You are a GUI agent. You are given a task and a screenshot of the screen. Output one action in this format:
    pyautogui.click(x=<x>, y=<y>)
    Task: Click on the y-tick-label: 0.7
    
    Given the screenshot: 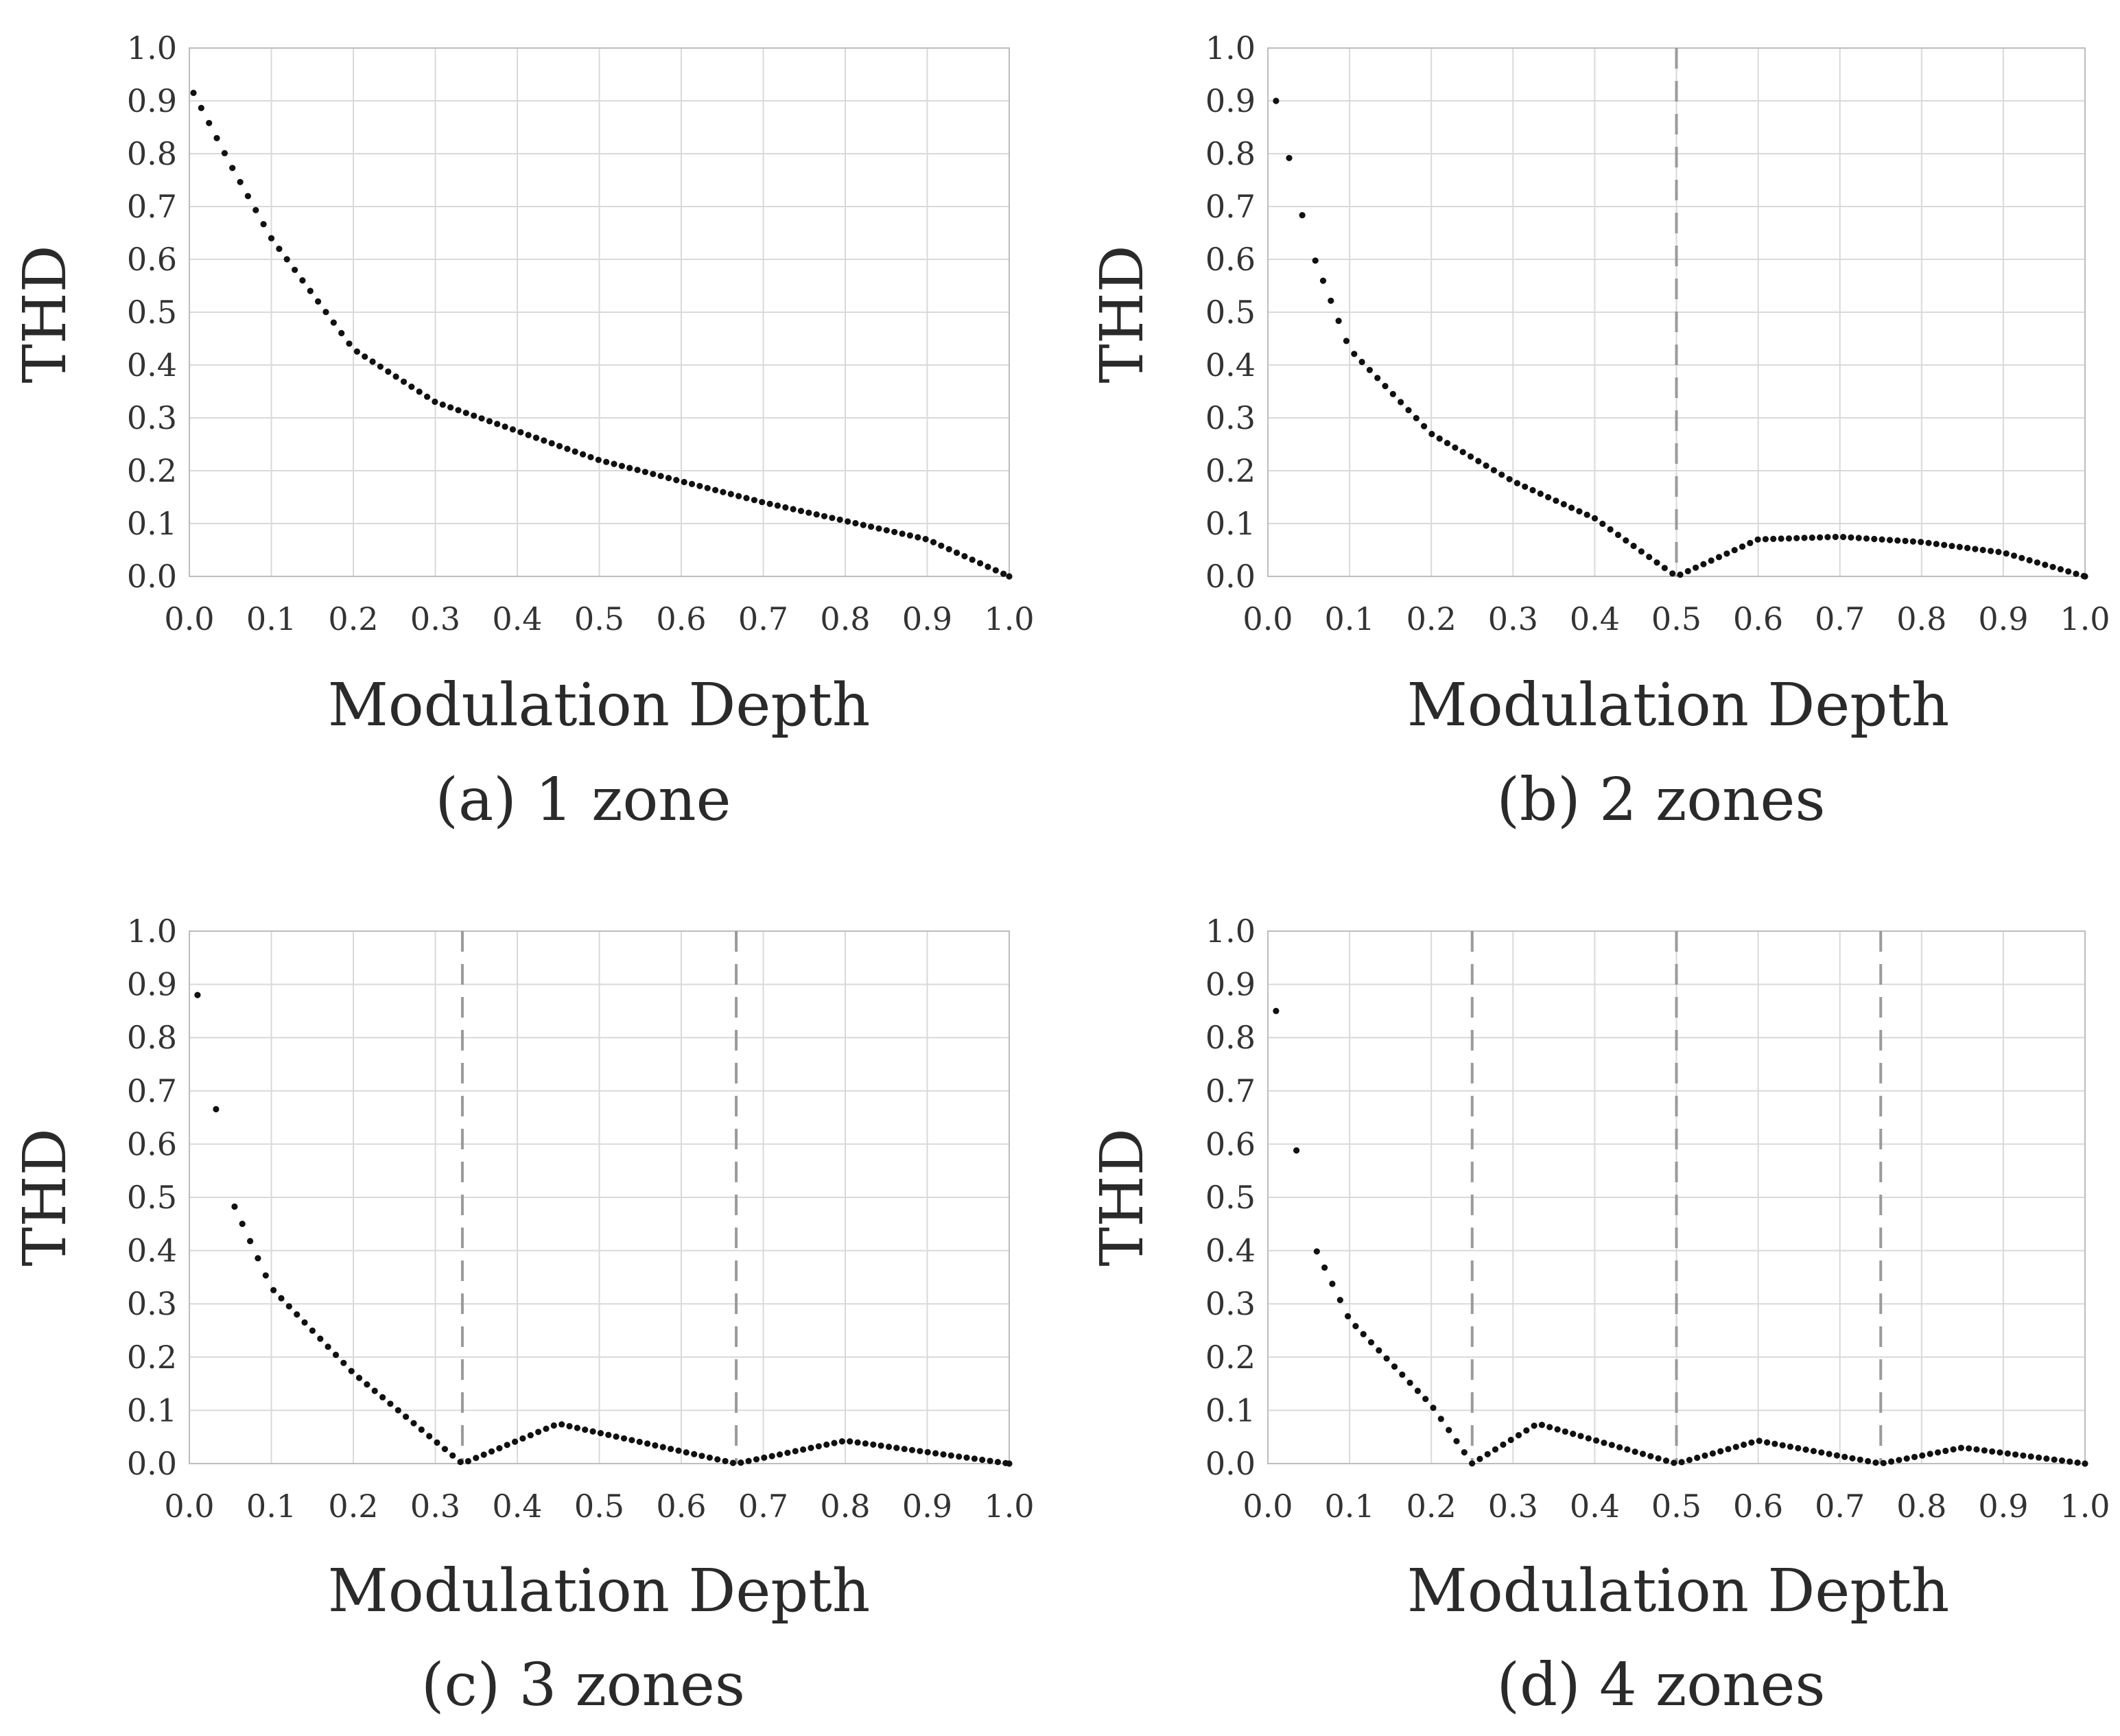 What is the action you would take?
    pyautogui.click(x=1230, y=1091)
    